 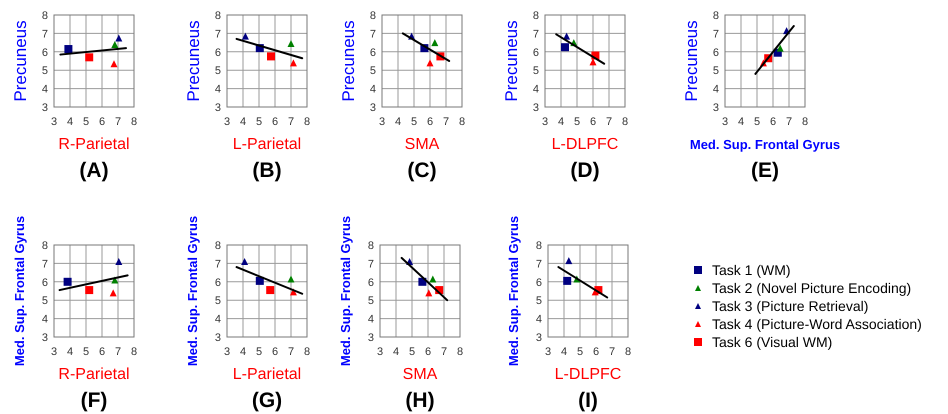 I want to click on text: (F), so click(x=94, y=400).